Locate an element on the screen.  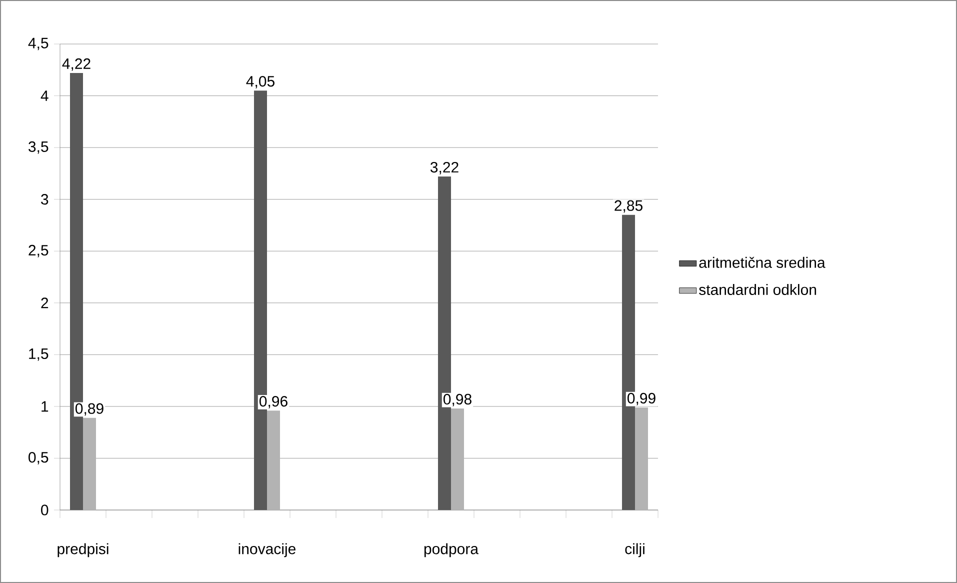
legend-label: standardni odklon is located at coordinates (757, 290).